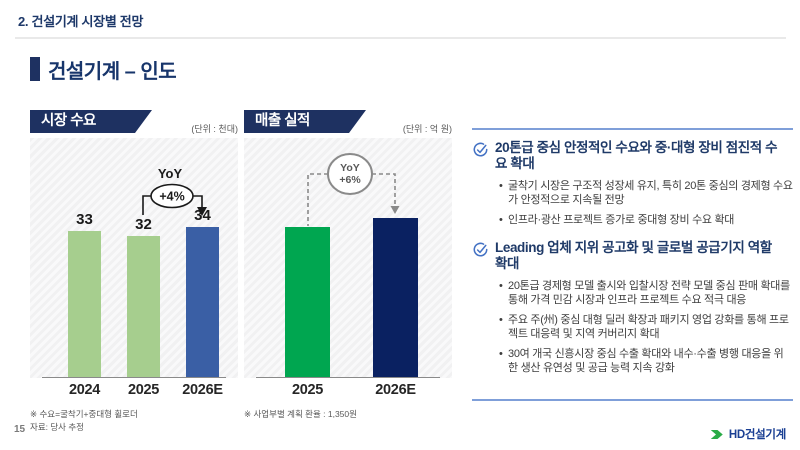 Image resolution: width=800 pixels, height=450 pixels. I want to click on logo-text: HD건설기계, so click(757, 435).